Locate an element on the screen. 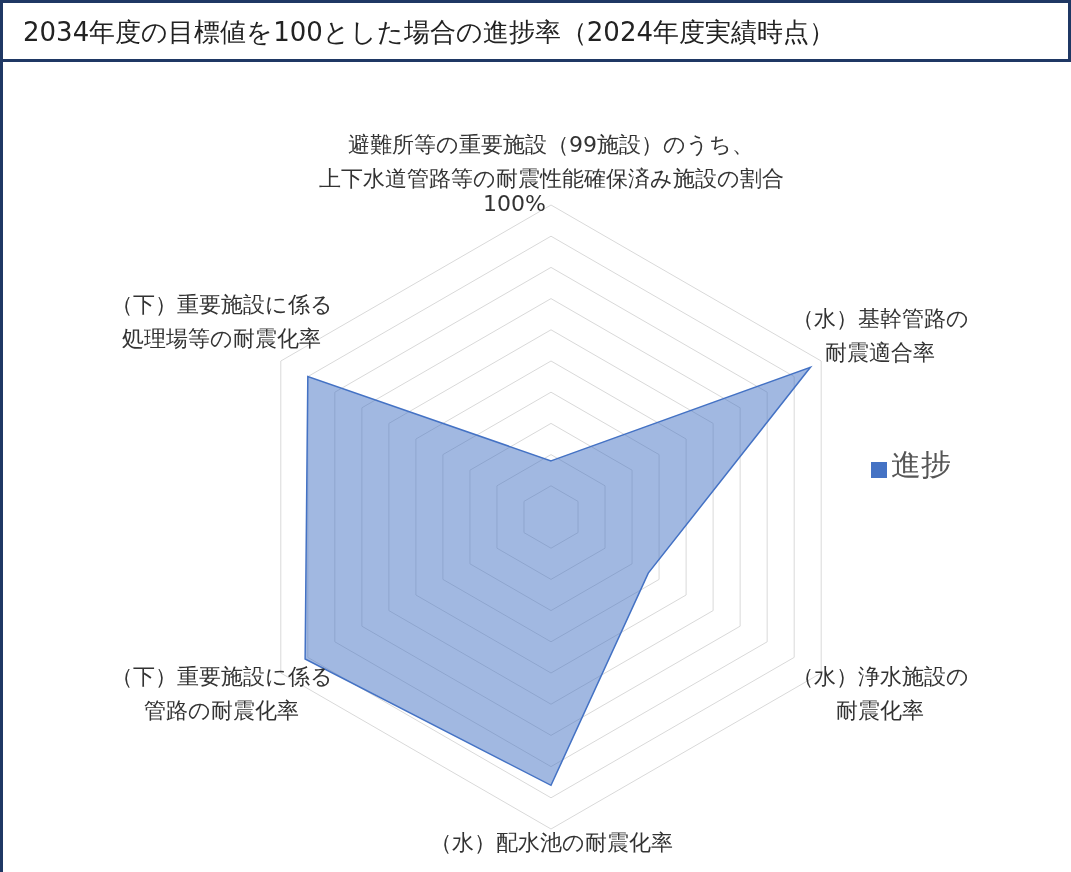 The image size is (1071, 872). spoke-label: （水）基幹管路の耐震適合率 is located at coordinates (880, 336).